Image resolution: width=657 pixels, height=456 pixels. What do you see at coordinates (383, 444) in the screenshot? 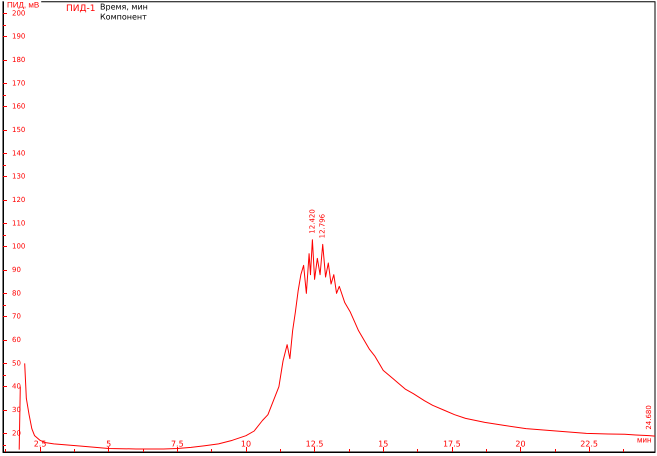
I see `x-tick-label: 15` at bounding box center [383, 444].